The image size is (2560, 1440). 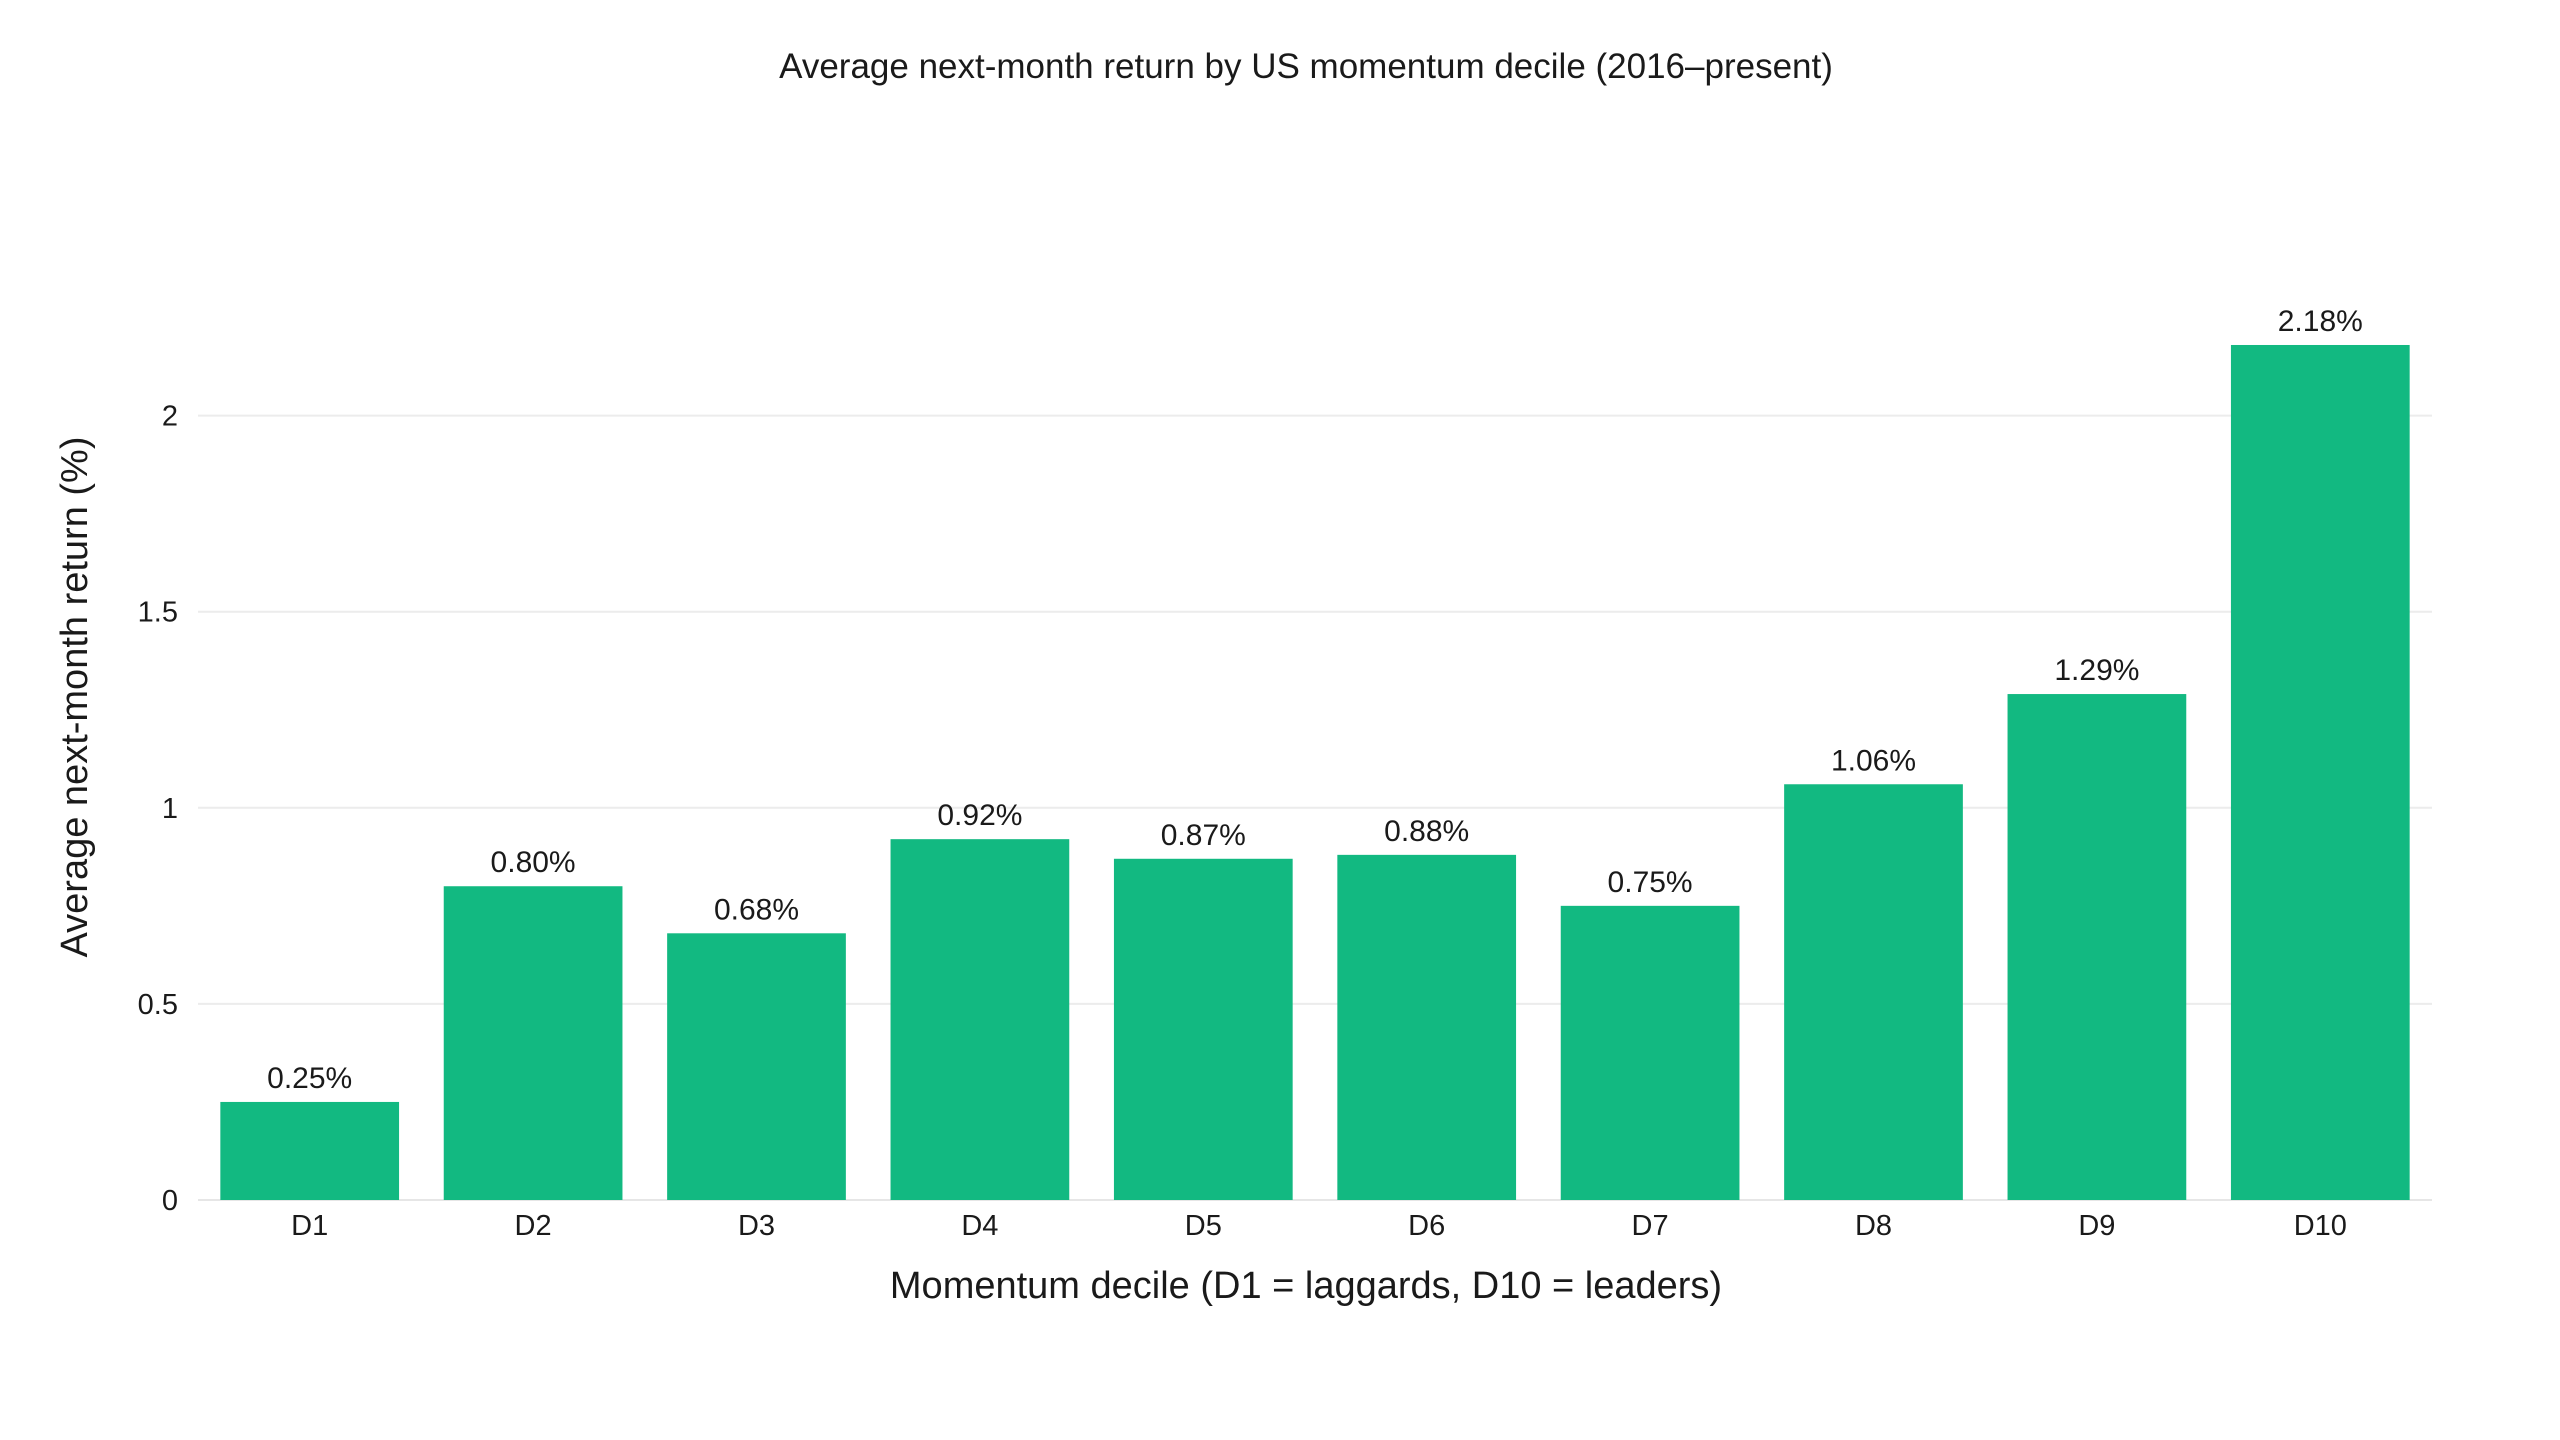 I want to click on y-tick-label: 2, so click(x=170, y=417).